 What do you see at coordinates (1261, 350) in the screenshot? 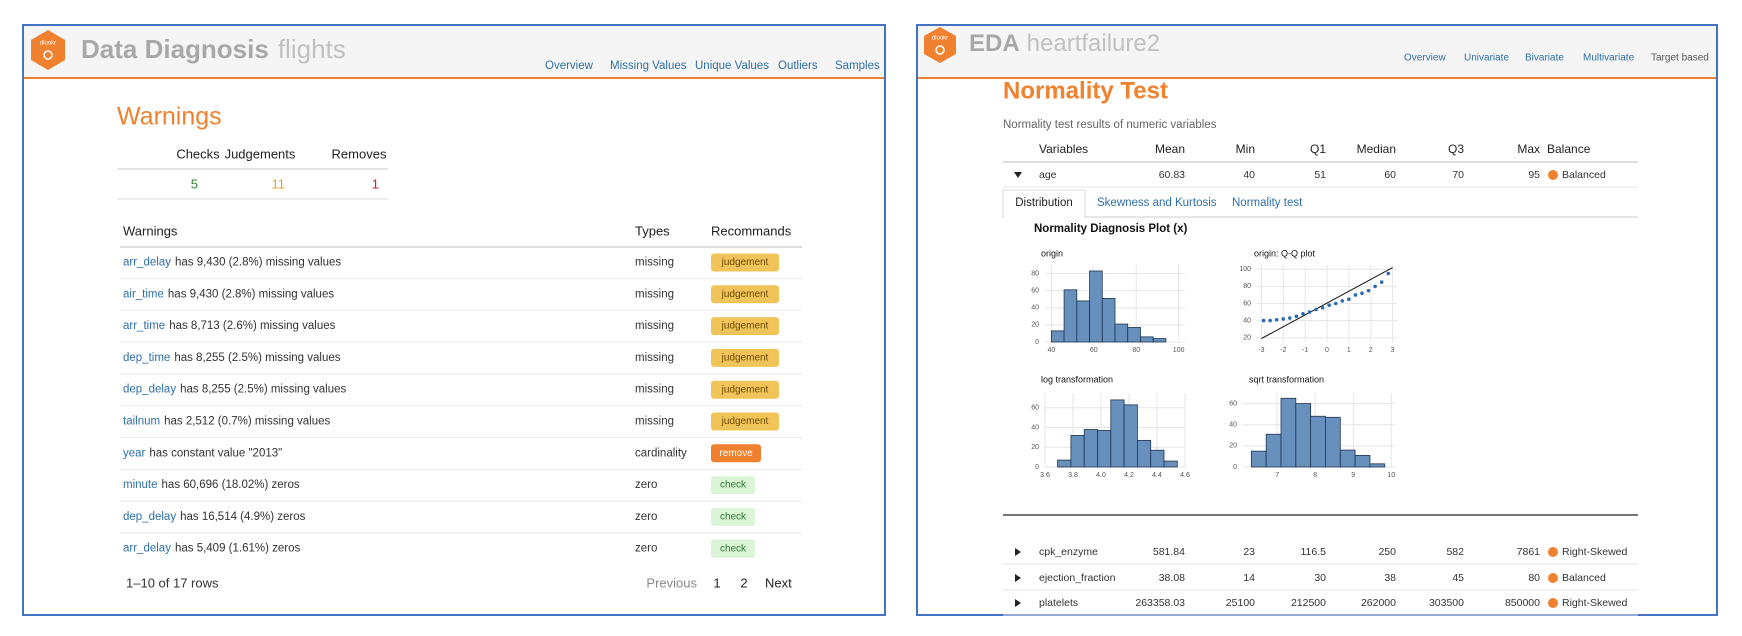
I see `x-tick-label: -3` at bounding box center [1261, 350].